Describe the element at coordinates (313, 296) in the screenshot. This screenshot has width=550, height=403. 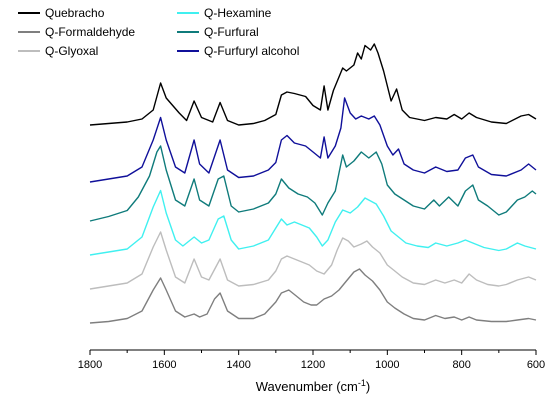
I see `series-line-q-formaldehyde` at that location.